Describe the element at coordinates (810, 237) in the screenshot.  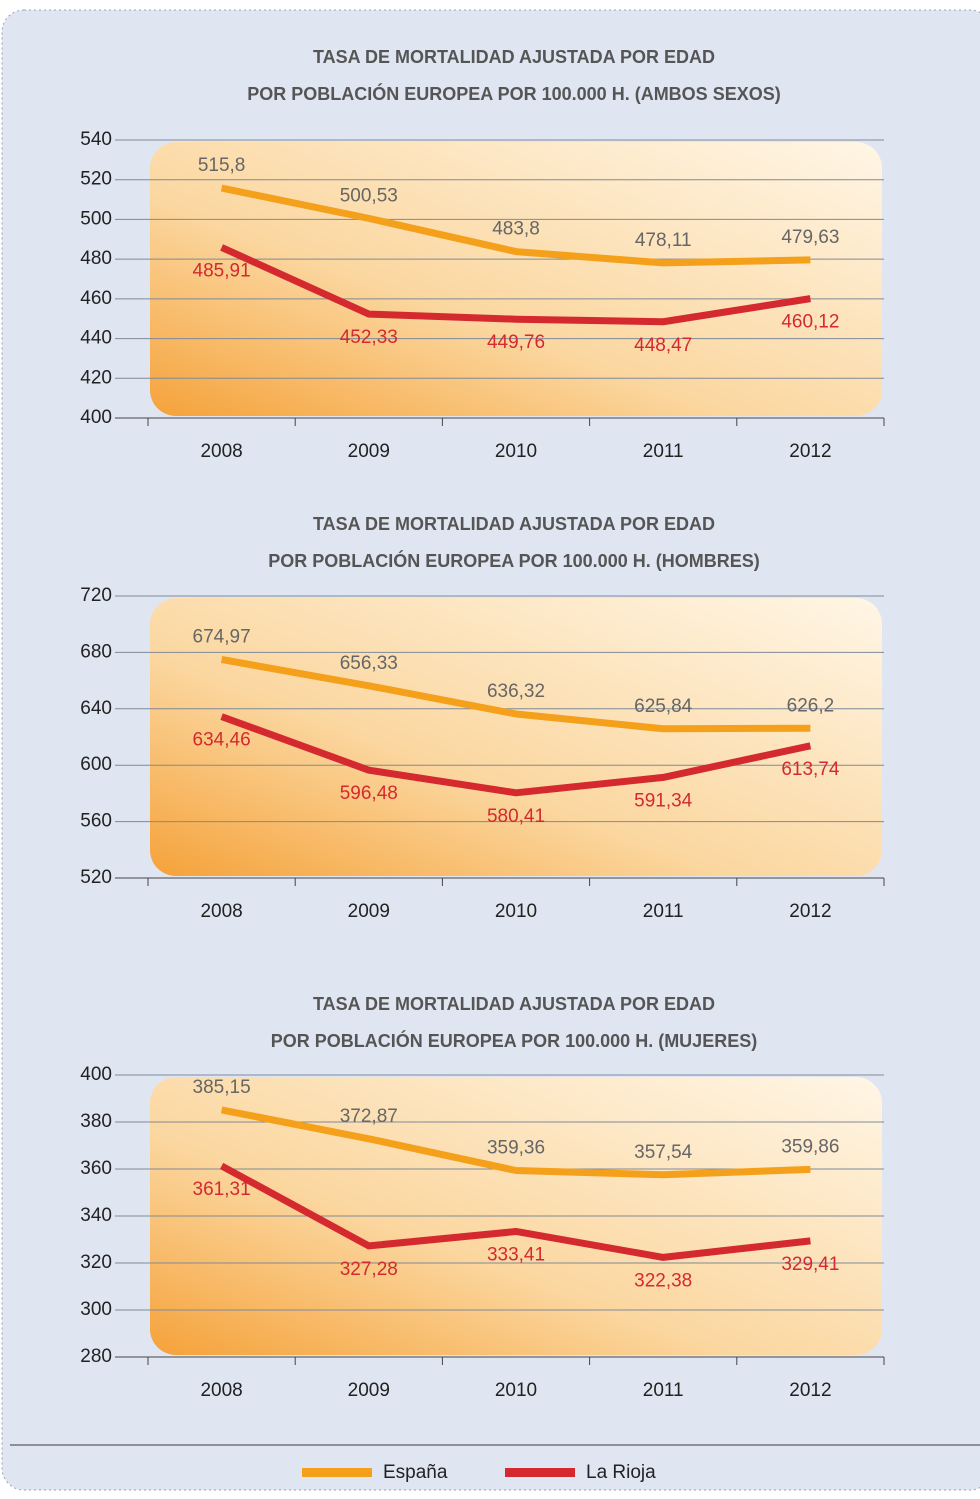
I see `data-label: 479,63` at that location.